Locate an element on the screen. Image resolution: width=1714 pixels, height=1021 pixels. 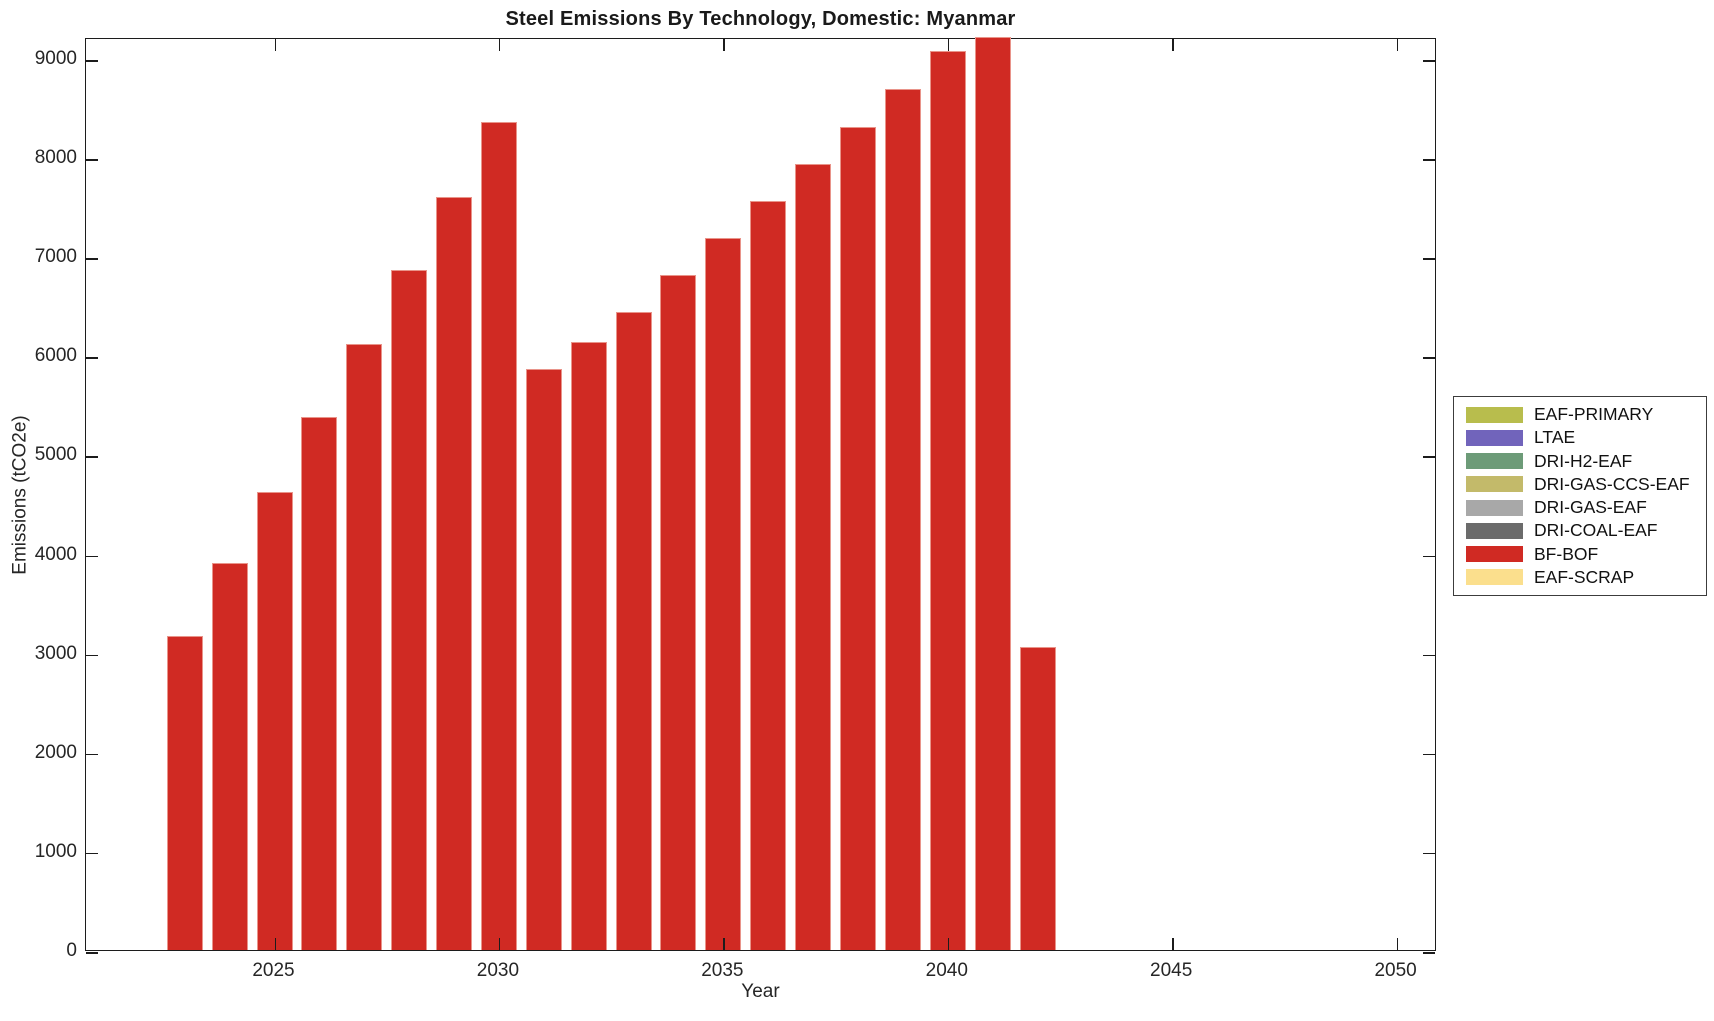
y-tick-label-9000: 9000 is located at coordinates (55, 58).